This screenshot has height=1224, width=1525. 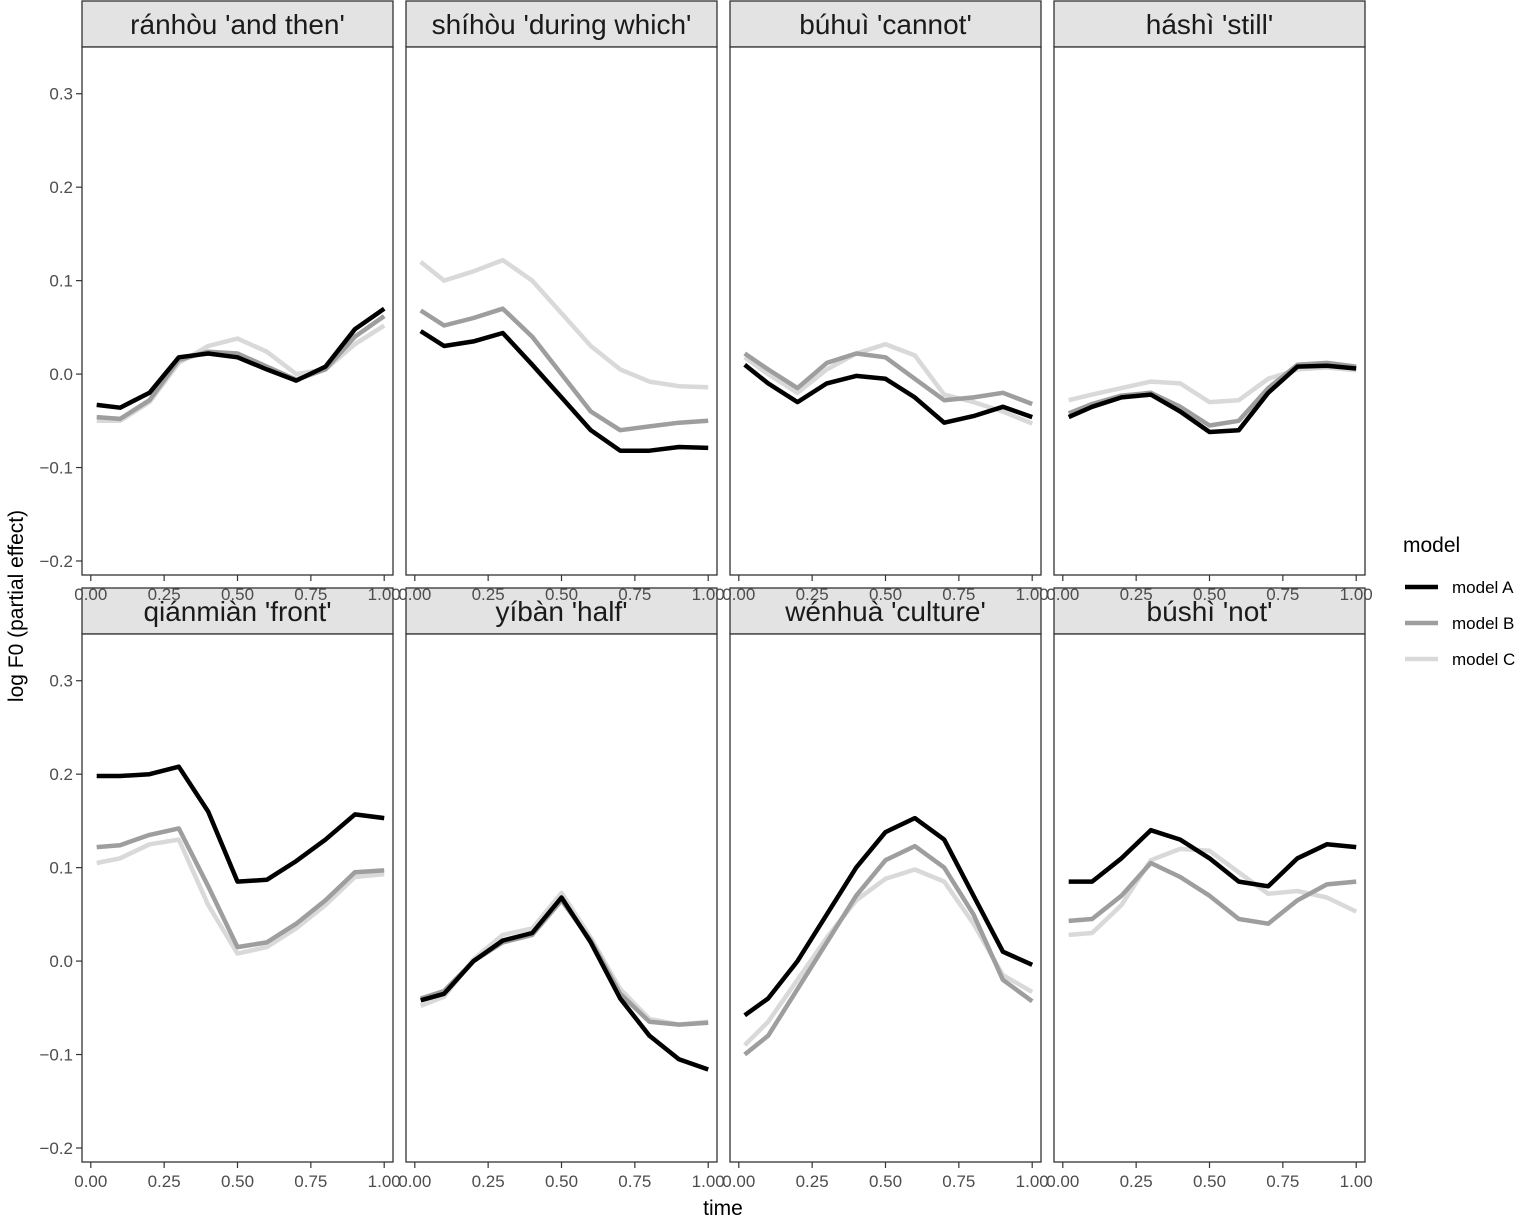 I want to click on legend-title: model, so click(x=1431, y=545).